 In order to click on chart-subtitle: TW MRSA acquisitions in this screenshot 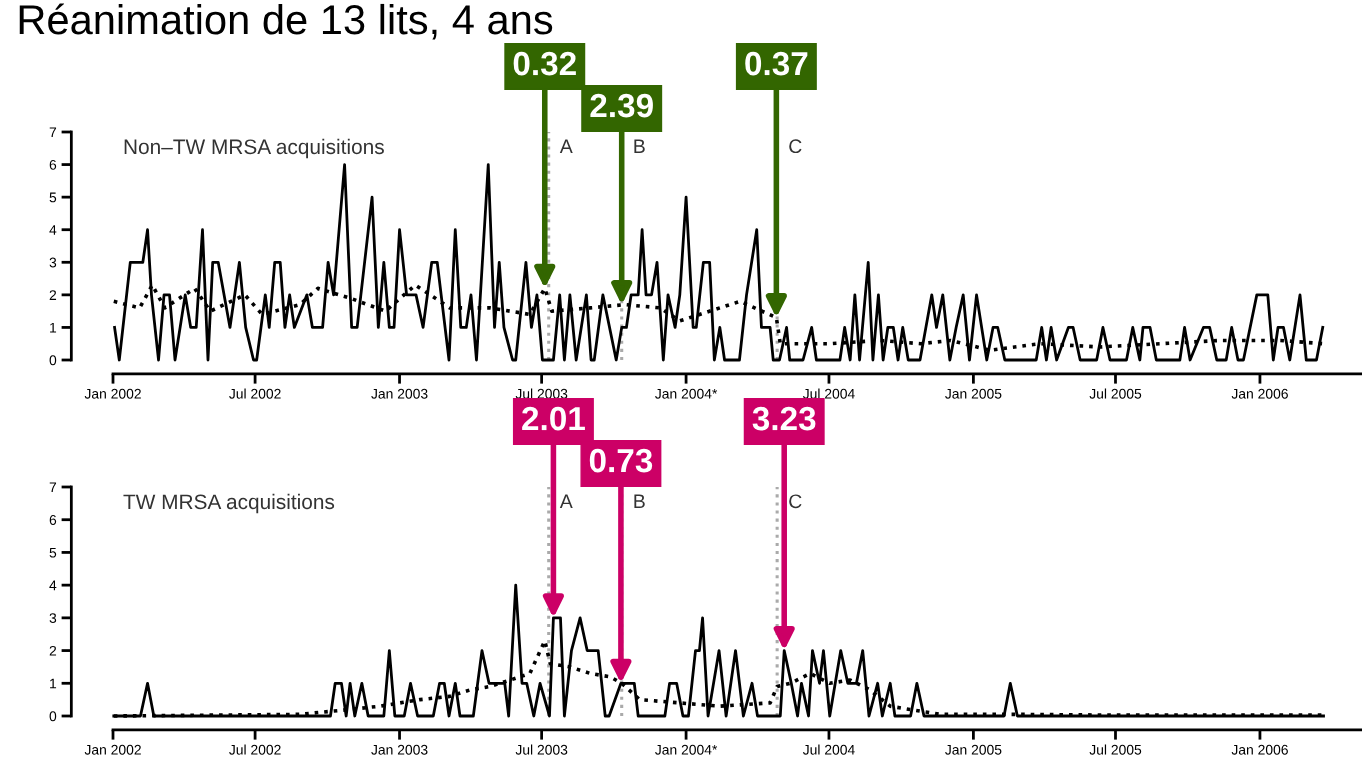, I will do `click(229, 503)`.